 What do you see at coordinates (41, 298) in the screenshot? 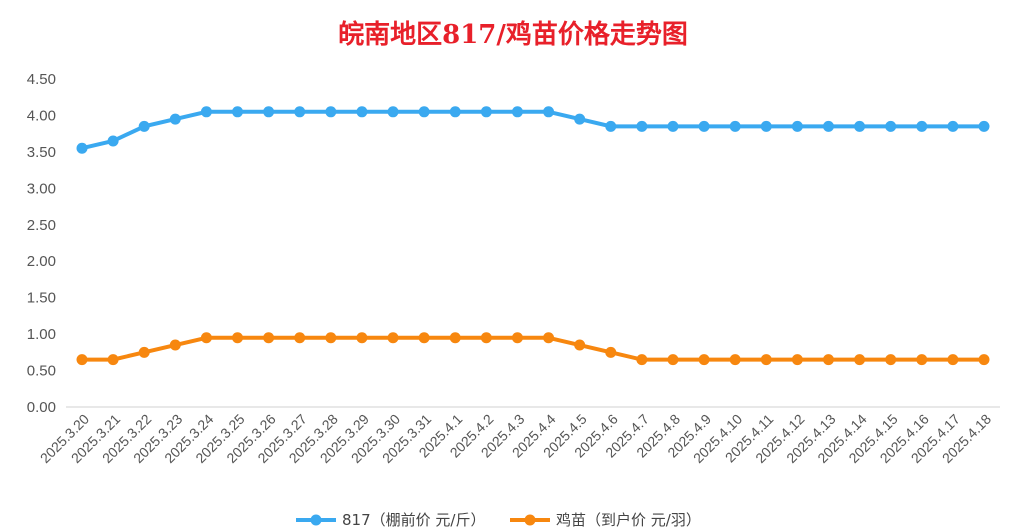
I see `y-tick-label: 1.50` at bounding box center [41, 298].